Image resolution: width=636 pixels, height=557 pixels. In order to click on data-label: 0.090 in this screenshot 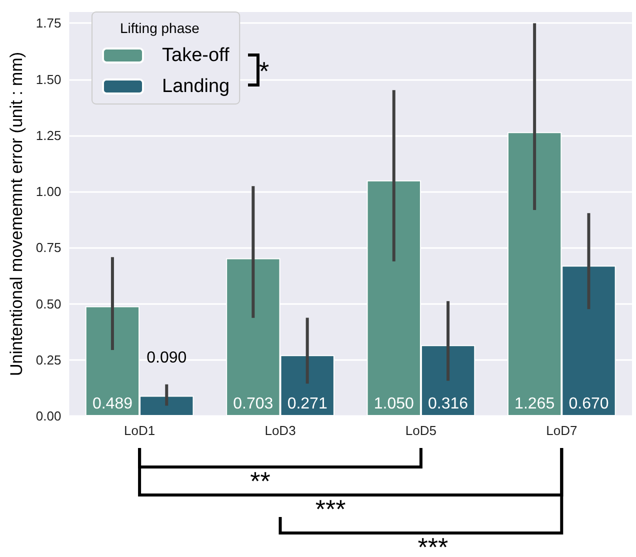, I will do `click(166, 357)`.